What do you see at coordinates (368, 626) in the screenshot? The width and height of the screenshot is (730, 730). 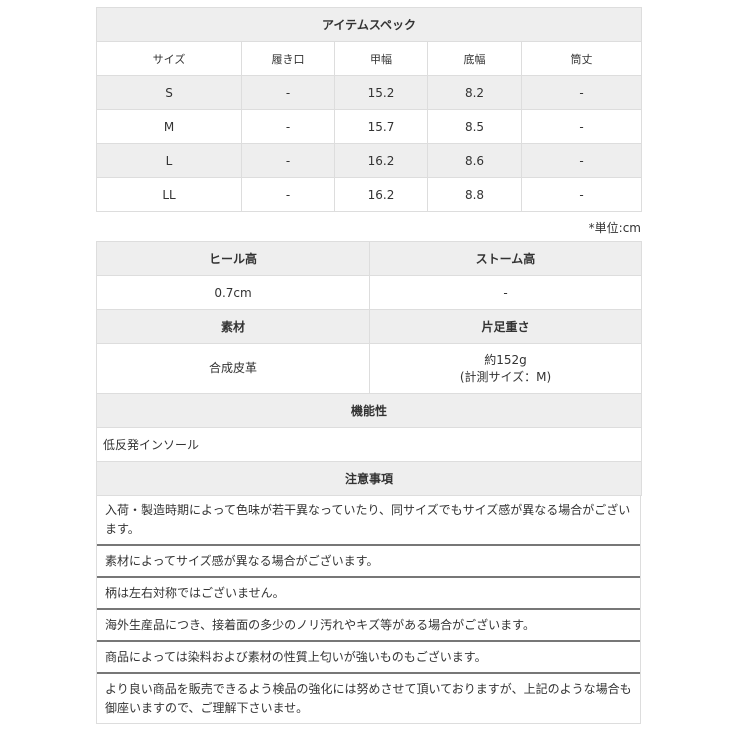 I see `list-item: 海外生産品につき、接着面の多少のノリ汚れやキズ等がある場合がございます。` at bounding box center [368, 626].